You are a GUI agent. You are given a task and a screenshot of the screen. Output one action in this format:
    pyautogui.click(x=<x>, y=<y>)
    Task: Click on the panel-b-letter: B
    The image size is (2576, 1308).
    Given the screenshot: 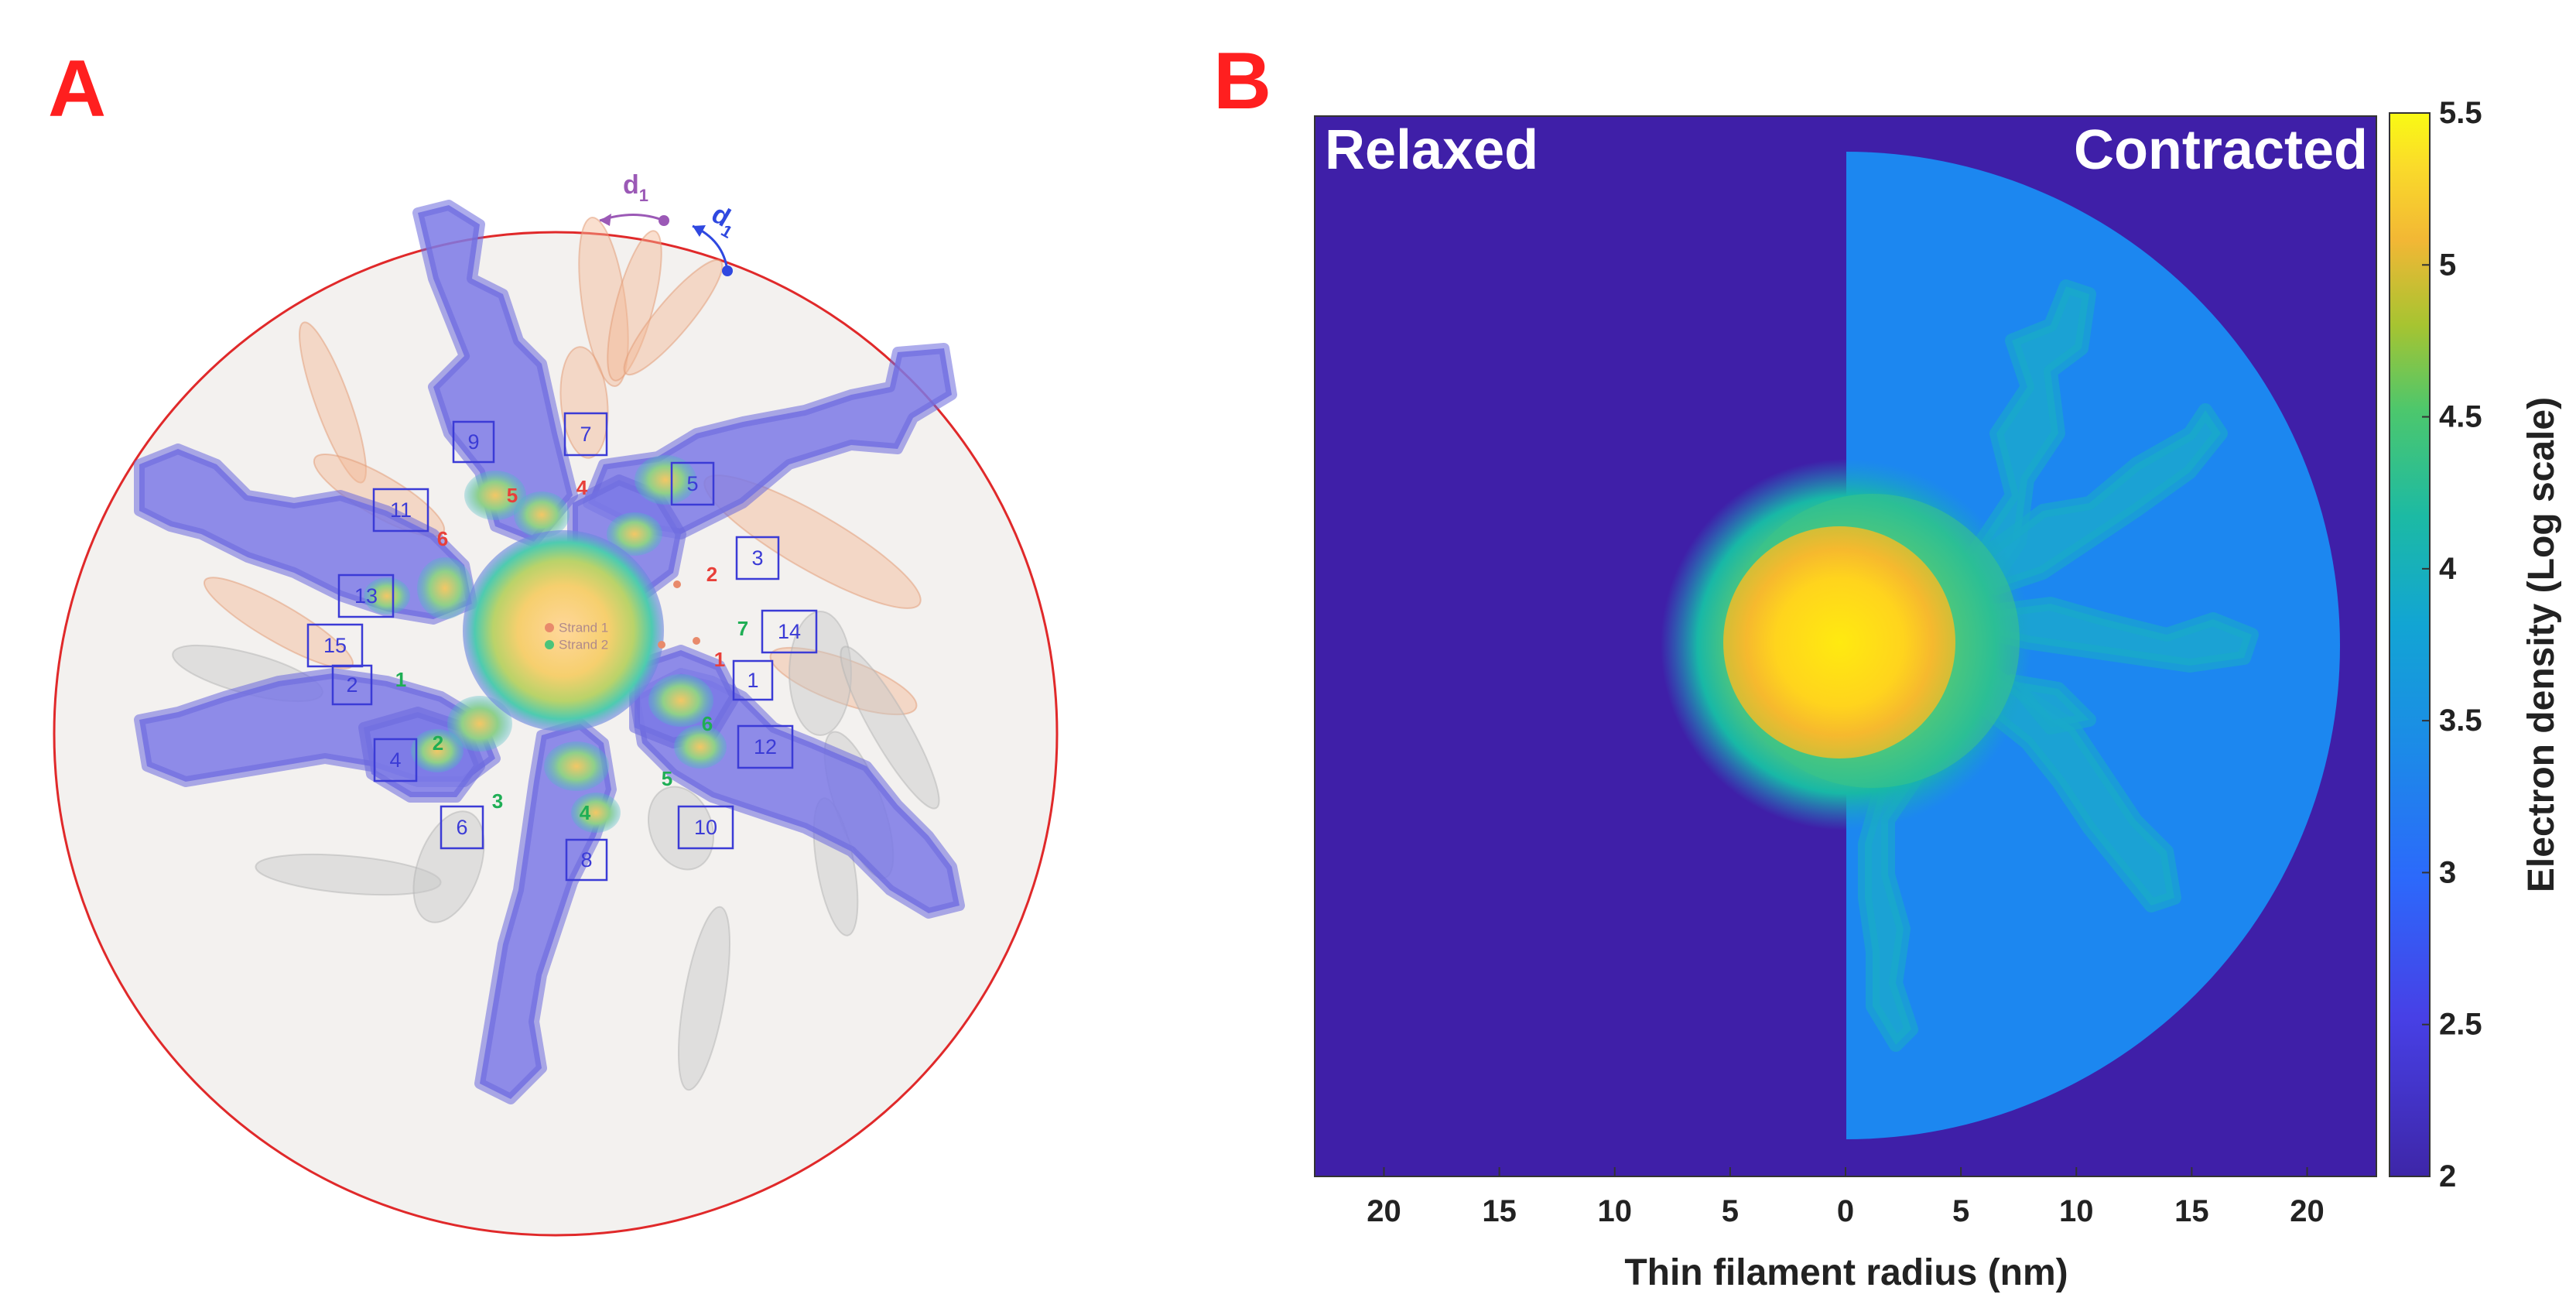 What is the action you would take?
    pyautogui.click(x=1242, y=81)
    